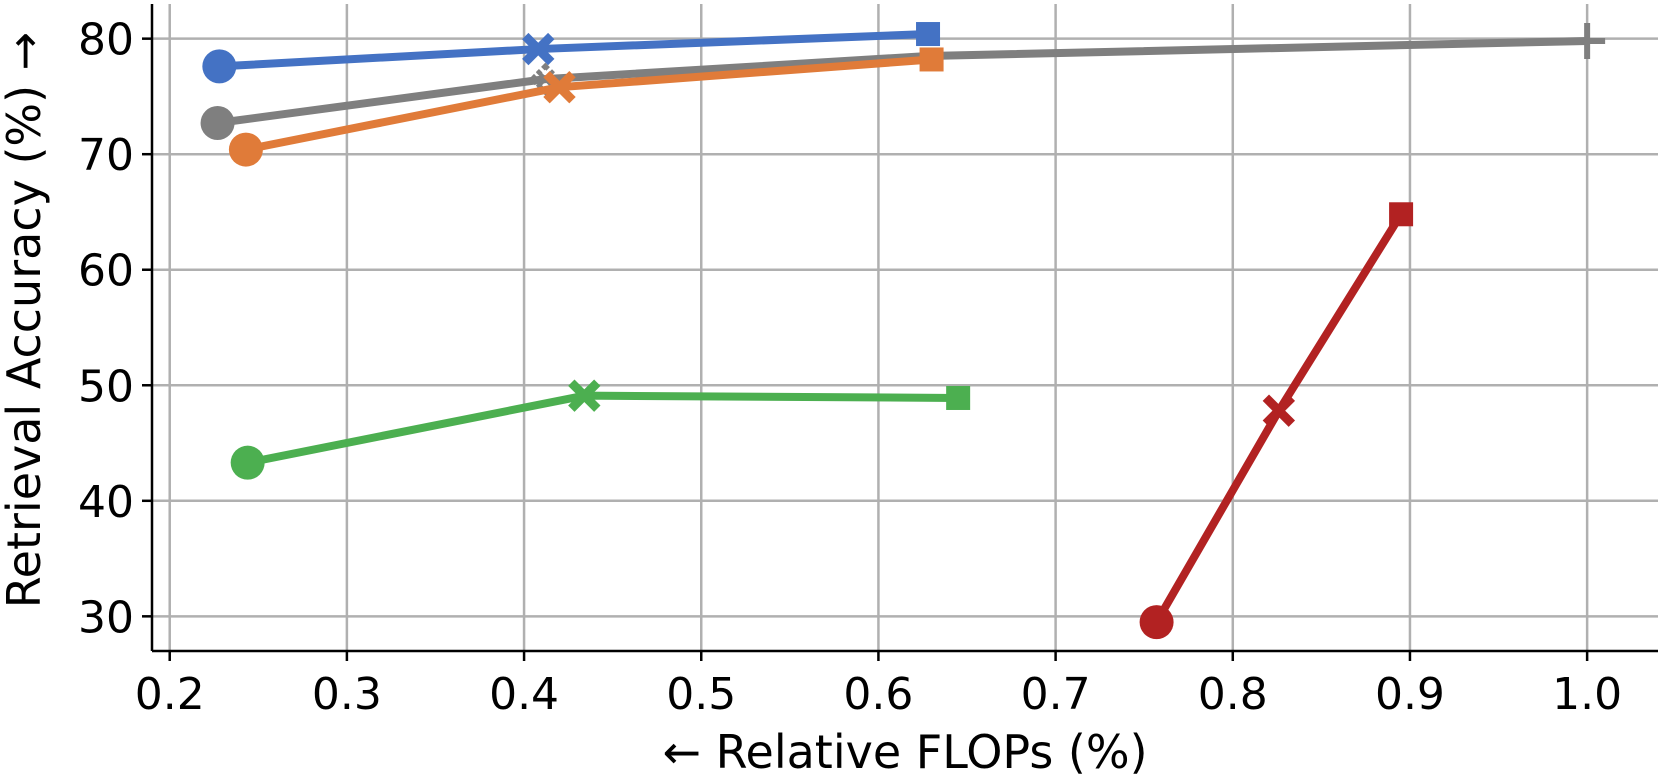 This screenshot has width=1660, height=784. Describe the element at coordinates (904, 752) in the screenshot. I see `x-axis-title: ← Relative FLOPs (%)` at that location.